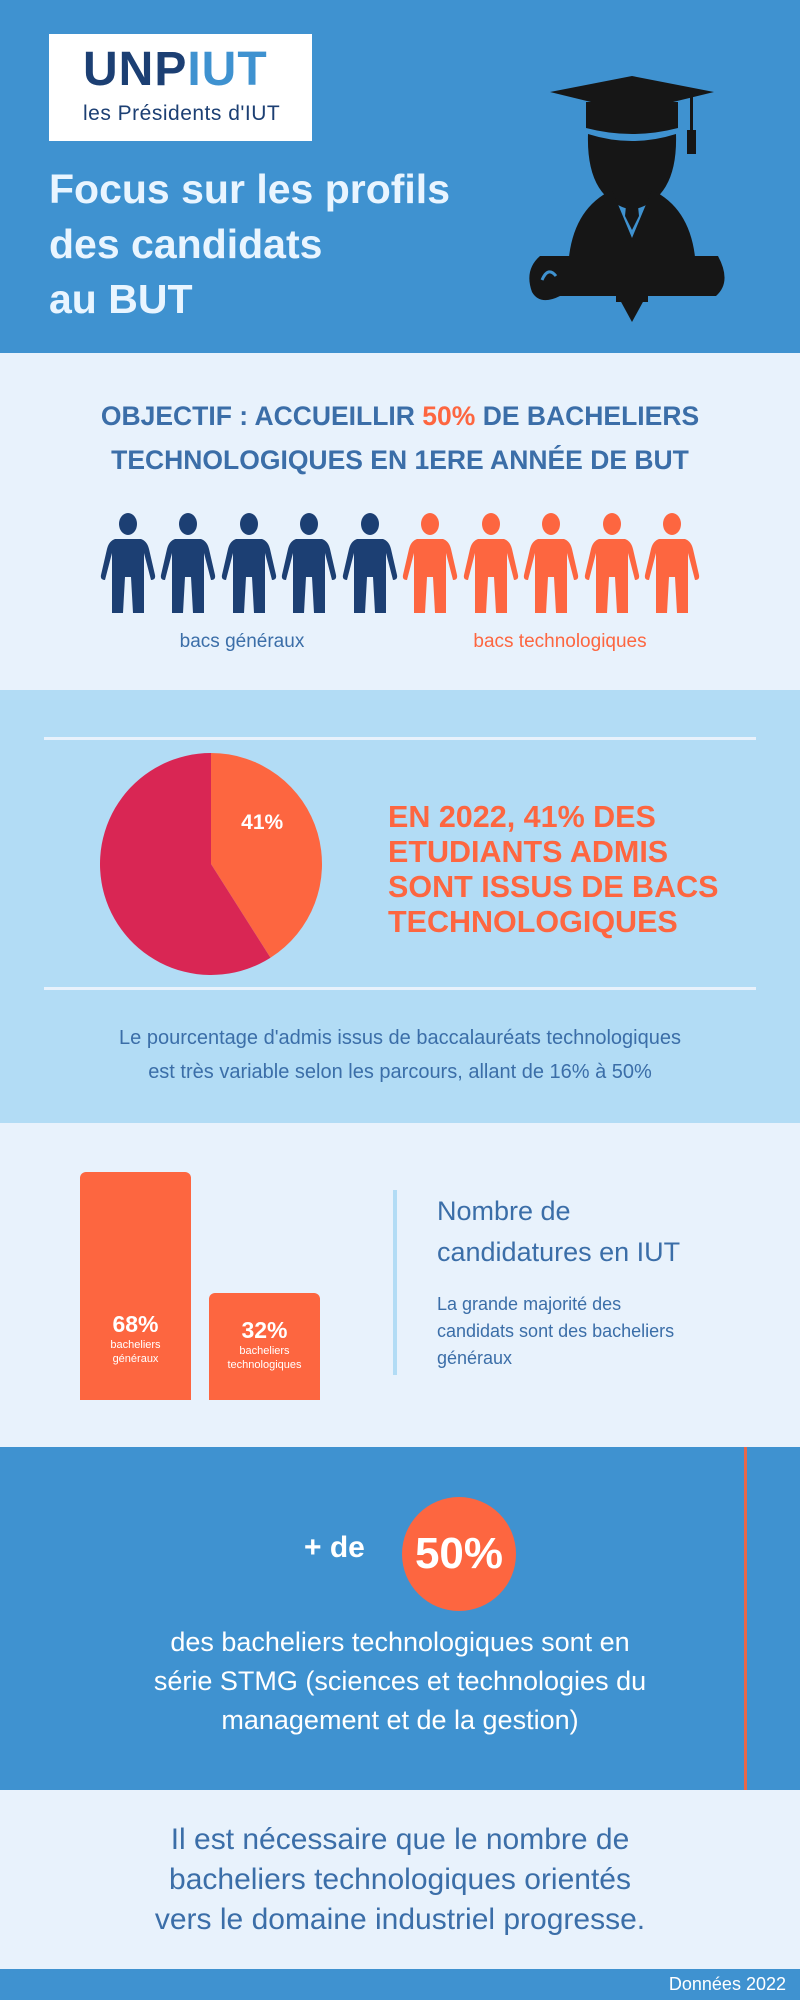  What do you see at coordinates (400, 564) in the screenshot?
I see `people-row` at bounding box center [400, 564].